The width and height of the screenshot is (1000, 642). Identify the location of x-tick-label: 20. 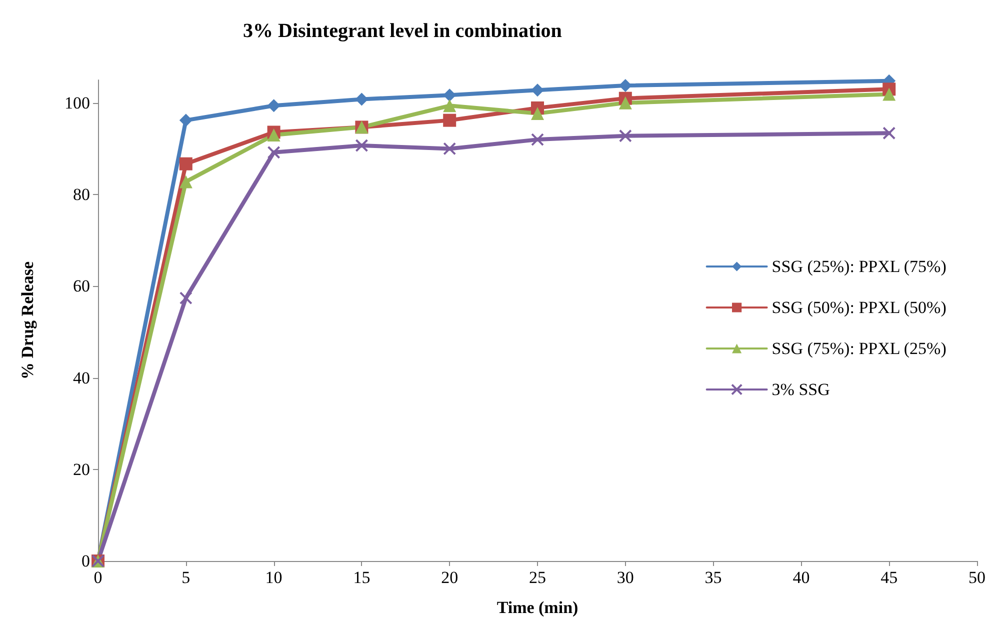
(449, 577).